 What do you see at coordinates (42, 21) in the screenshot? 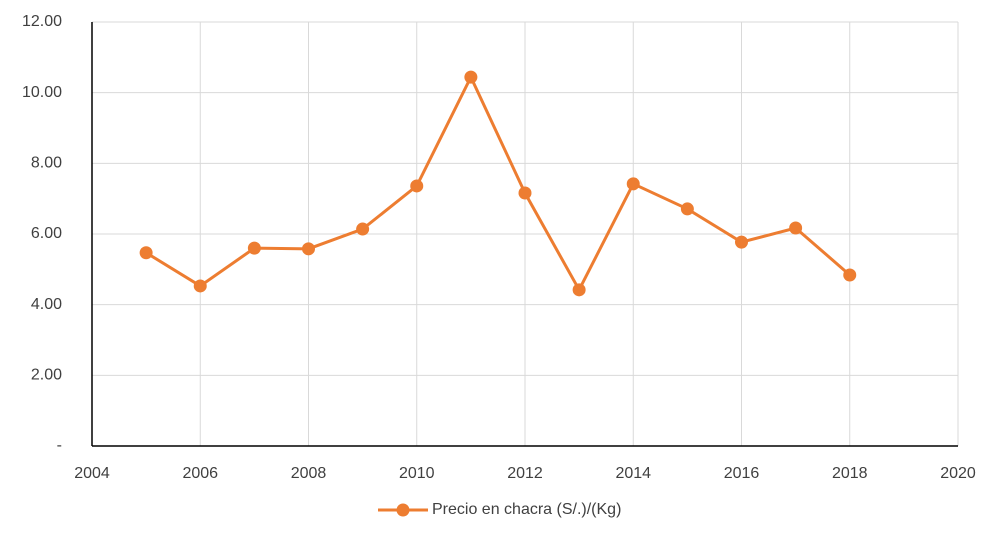
I see `y-tick-label: 12.00` at bounding box center [42, 21].